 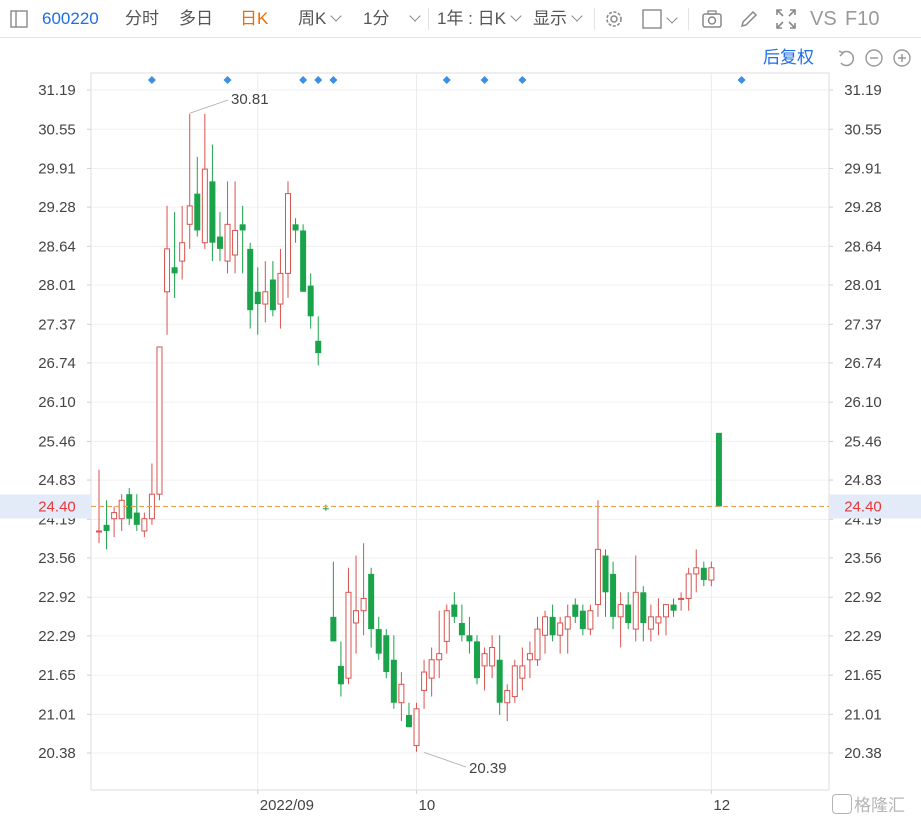 I want to click on vs-compare-button: VS, so click(x=823, y=19).